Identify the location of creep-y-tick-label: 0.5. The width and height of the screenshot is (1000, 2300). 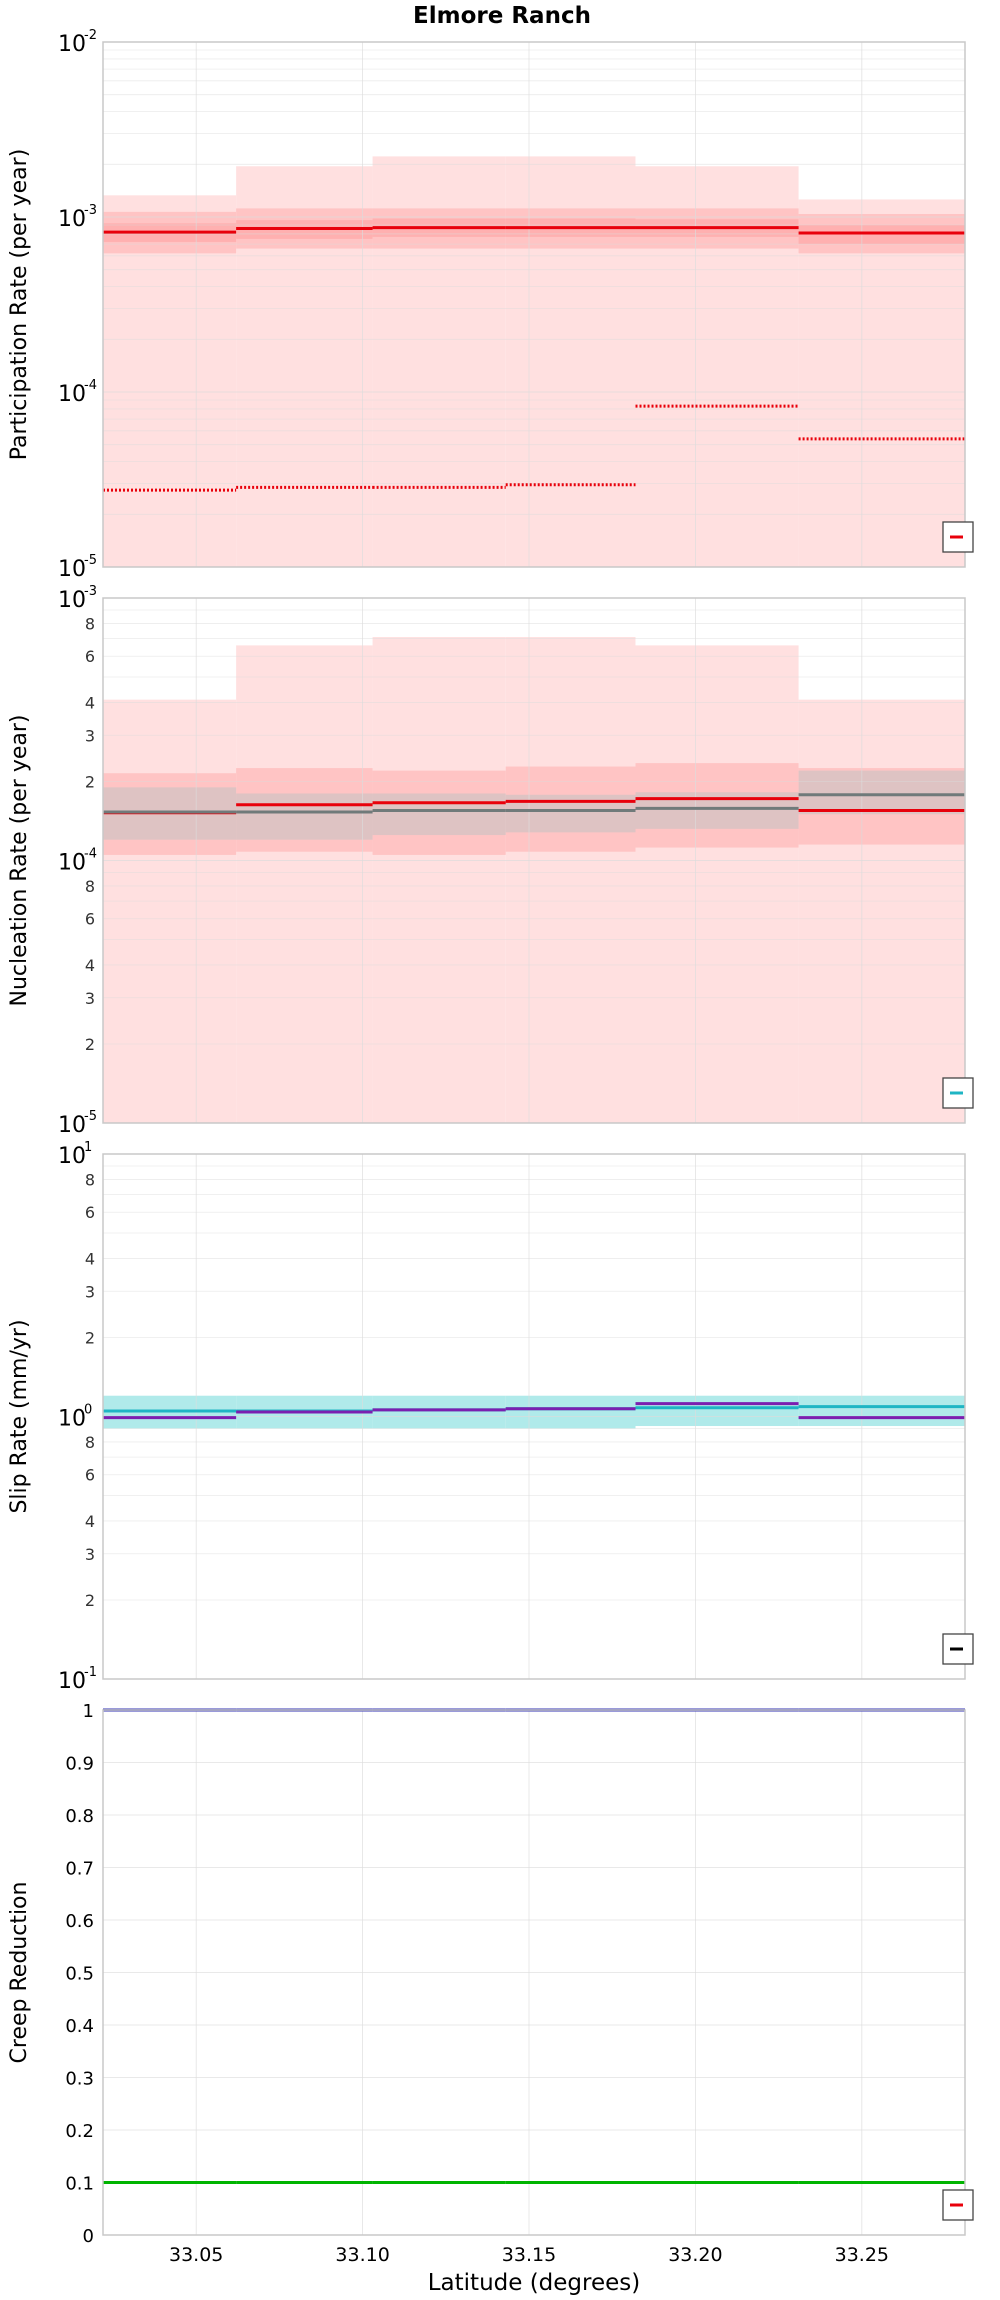
(79, 1974).